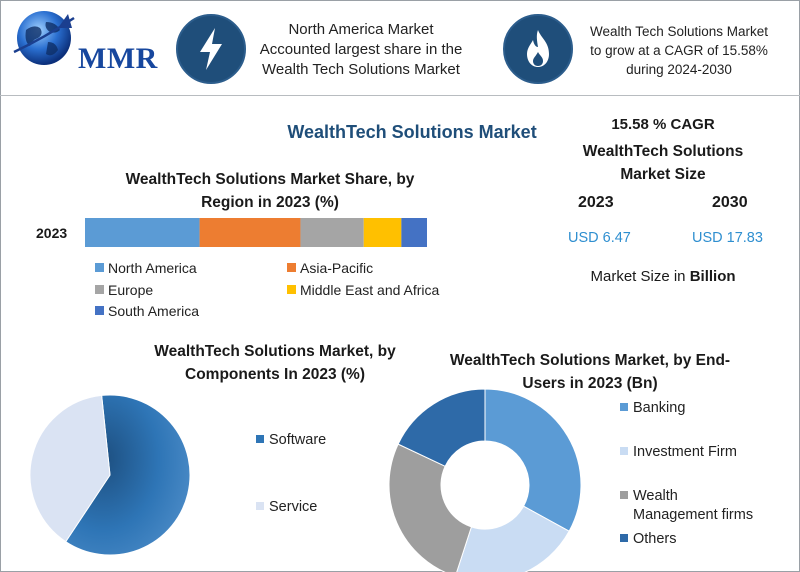 Image resolution: width=800 pixels, height=572 pixels. Describe the element at coordinates (293, 507) in the screenshot. I see `legend-label: Service` at that location.